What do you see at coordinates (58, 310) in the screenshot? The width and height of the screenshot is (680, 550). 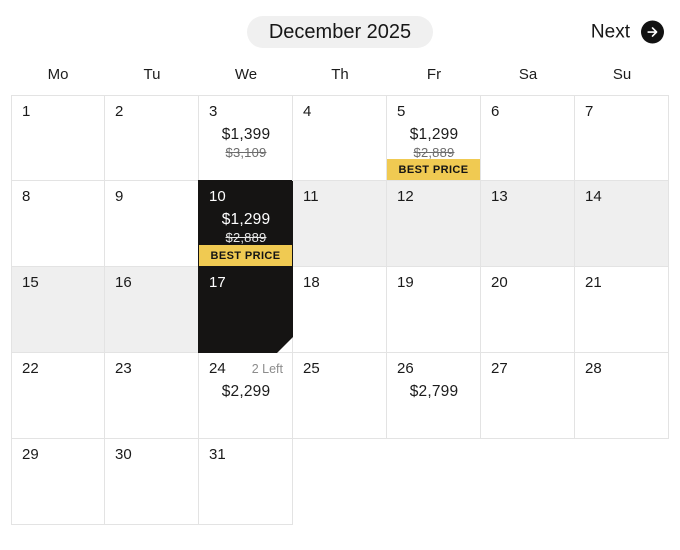 I see `calendar-day-cell: 15` at bounding box center [58, 310].